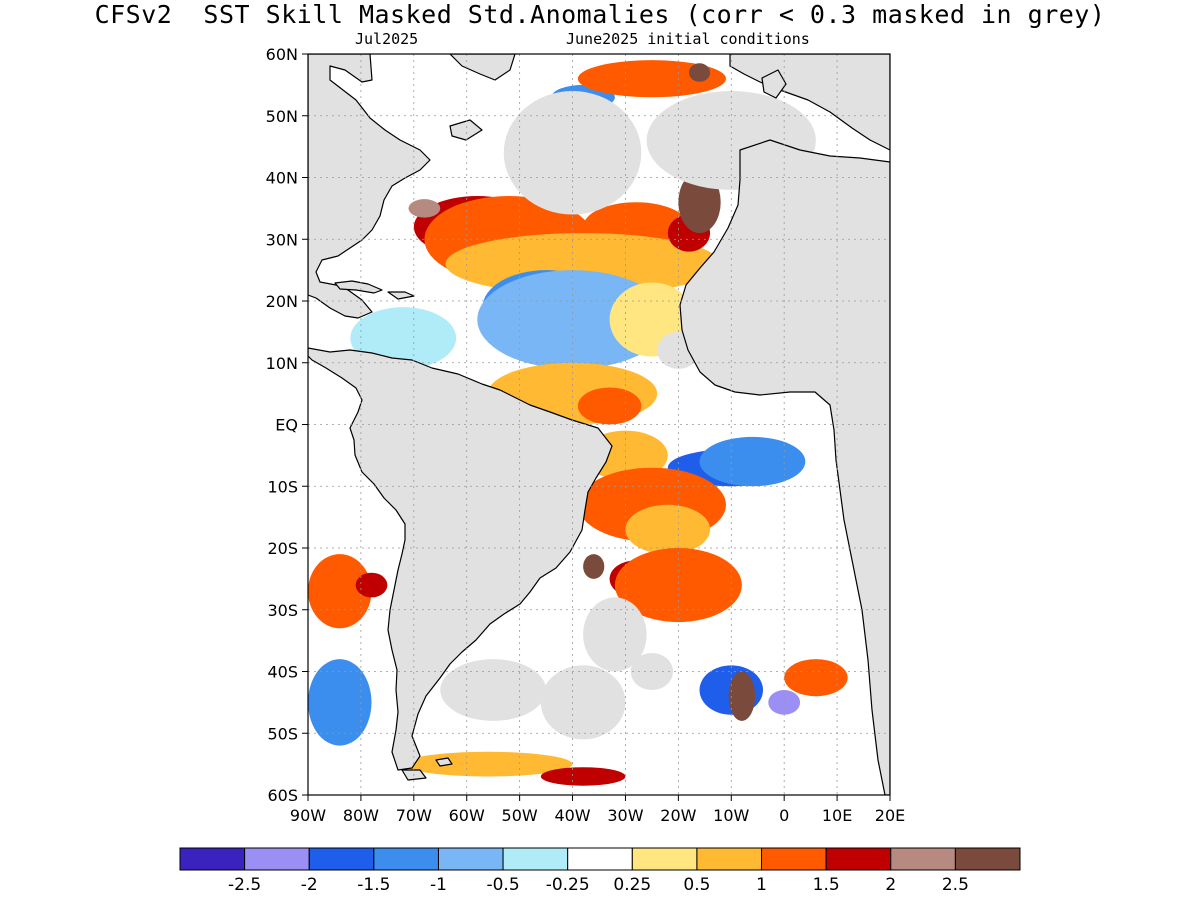  What do you see at coordinates (444, 762) in the screenshot?
I see `falkland-islands` at bounding box center [444, 762].